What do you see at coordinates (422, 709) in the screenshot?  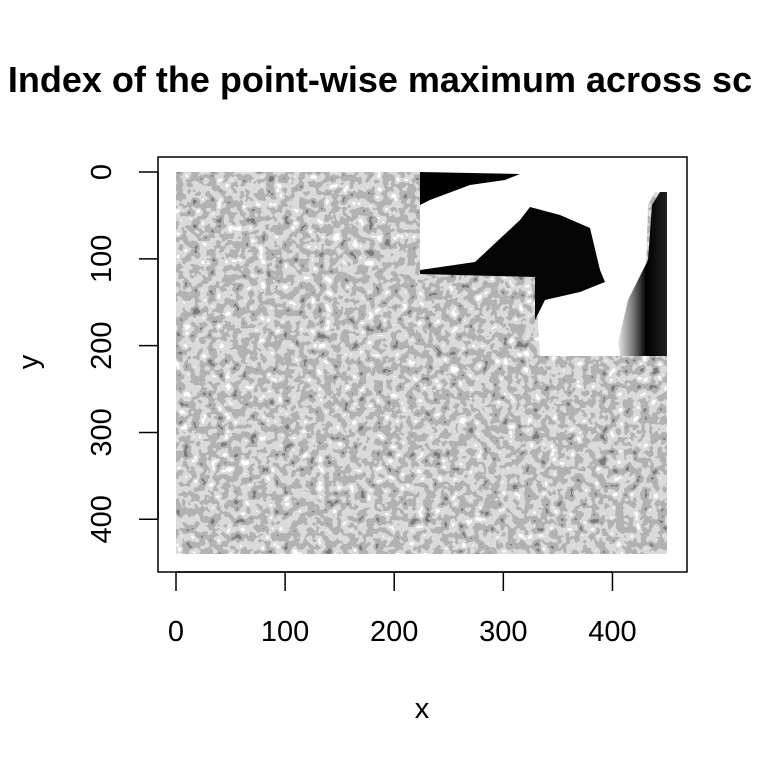 I see `x-axis-label: x` at bounding box center [422, 709].